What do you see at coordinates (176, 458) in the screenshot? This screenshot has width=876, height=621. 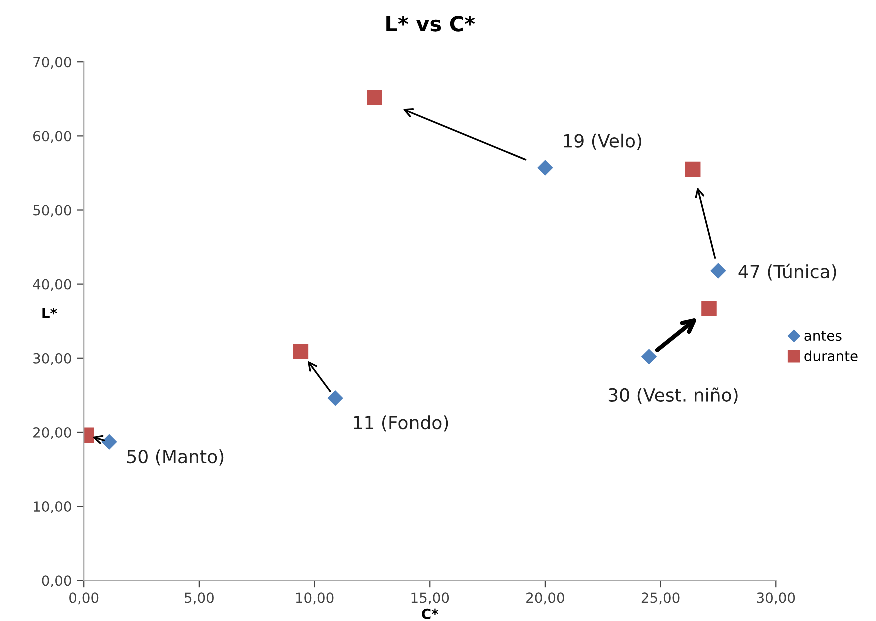 I see `annotation: 50 (Manto)` at bounding box center [176, 458].